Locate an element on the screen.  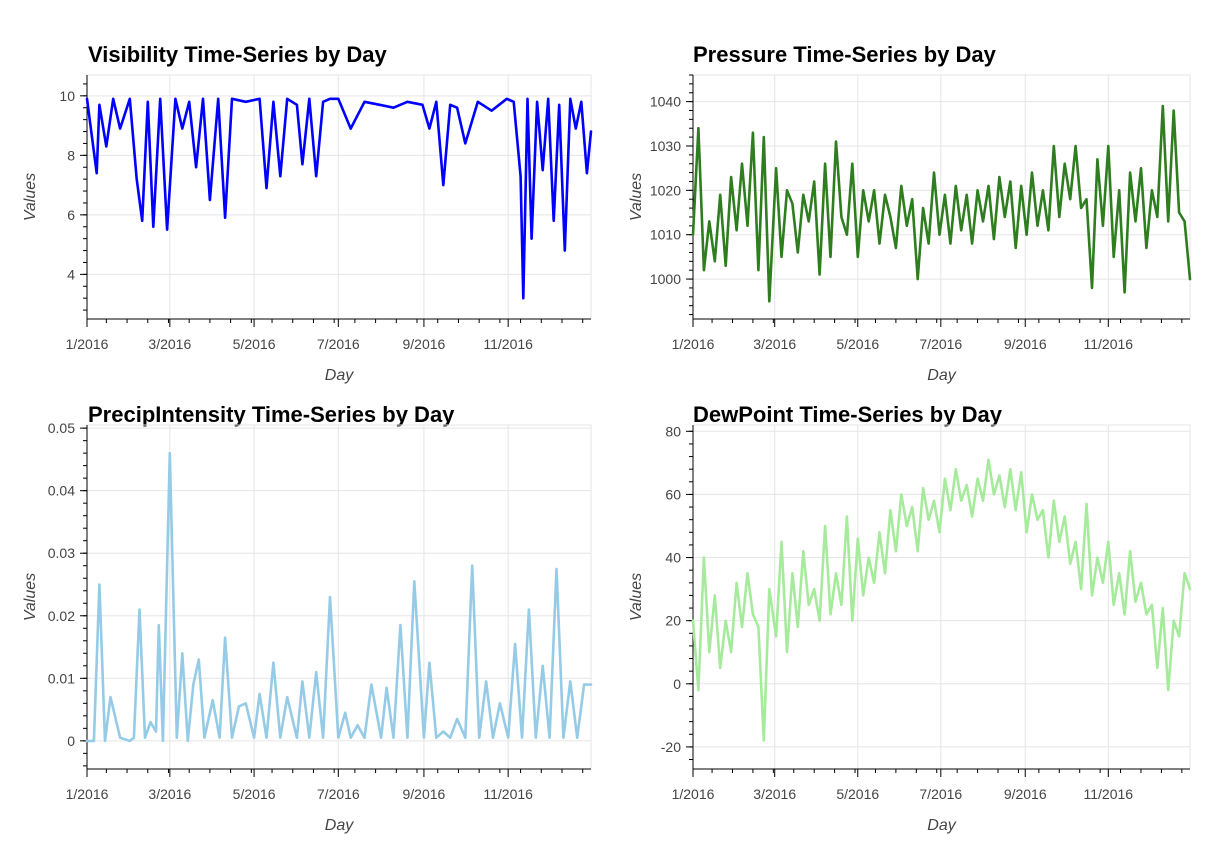
y-tick-label: 0.05 is located at coordinates (61, 428).